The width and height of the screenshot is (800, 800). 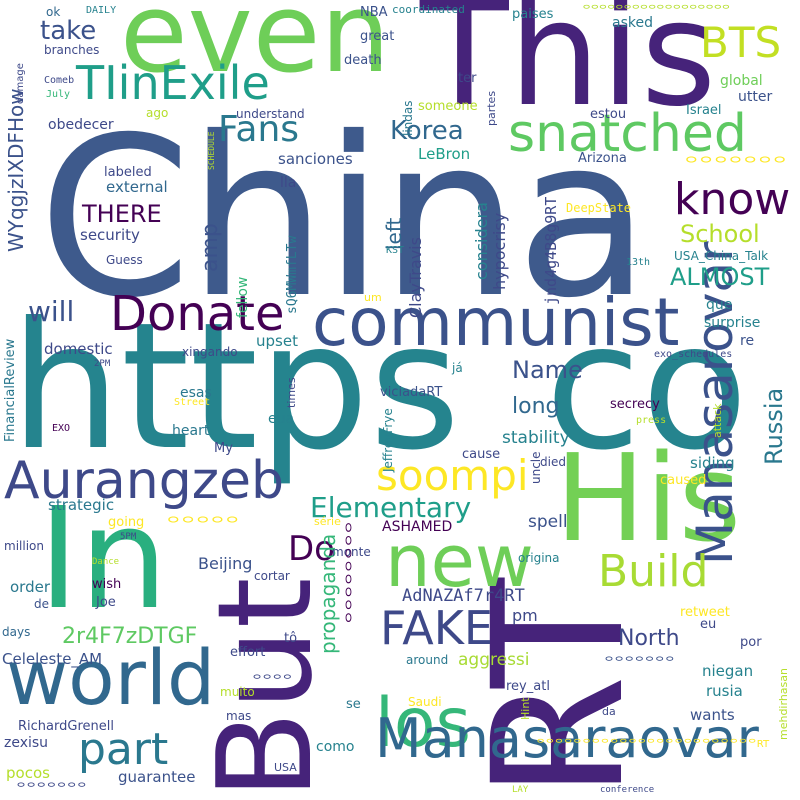 I want to click on word: ALMOST, so click(x=720, y=277).